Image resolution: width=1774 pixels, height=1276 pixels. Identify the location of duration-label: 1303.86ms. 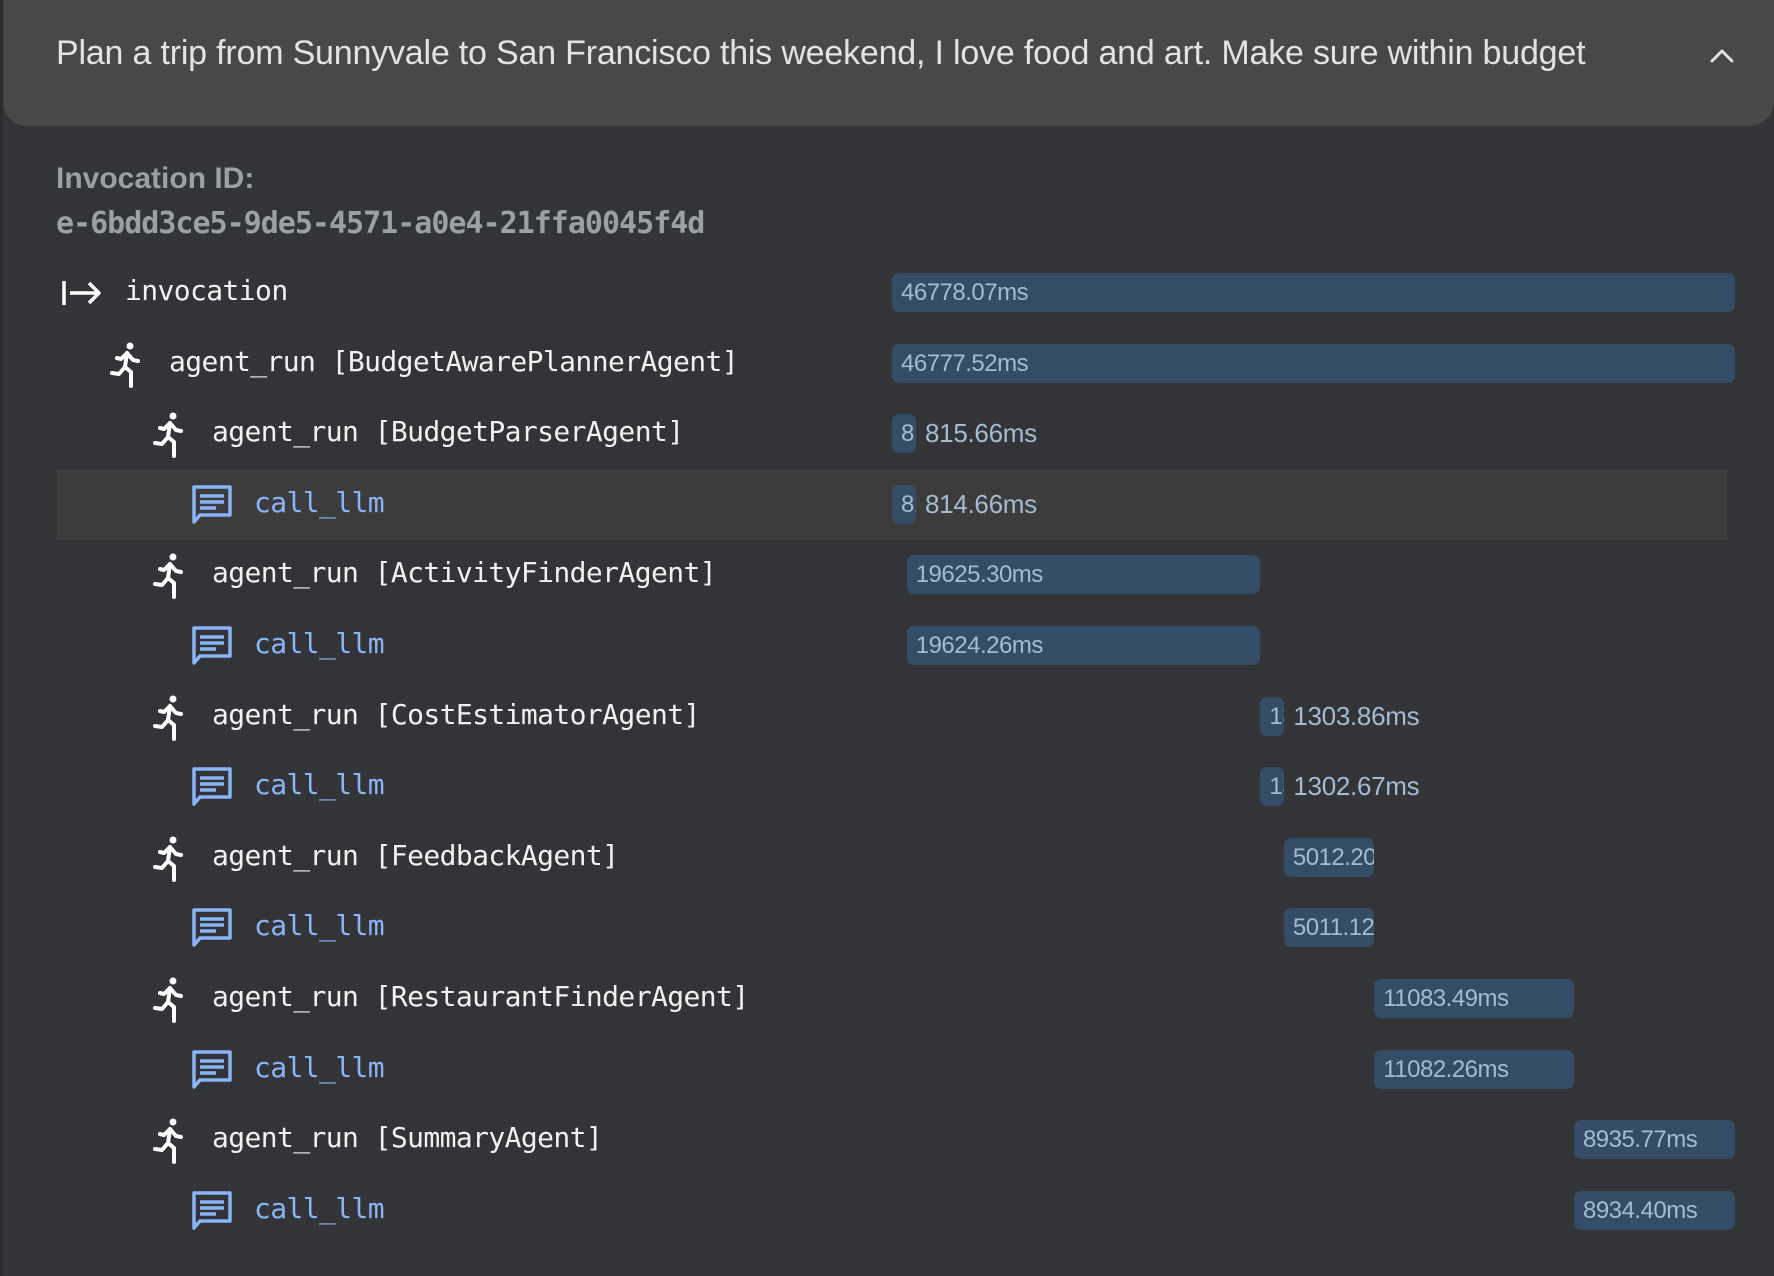
(1356, 715).